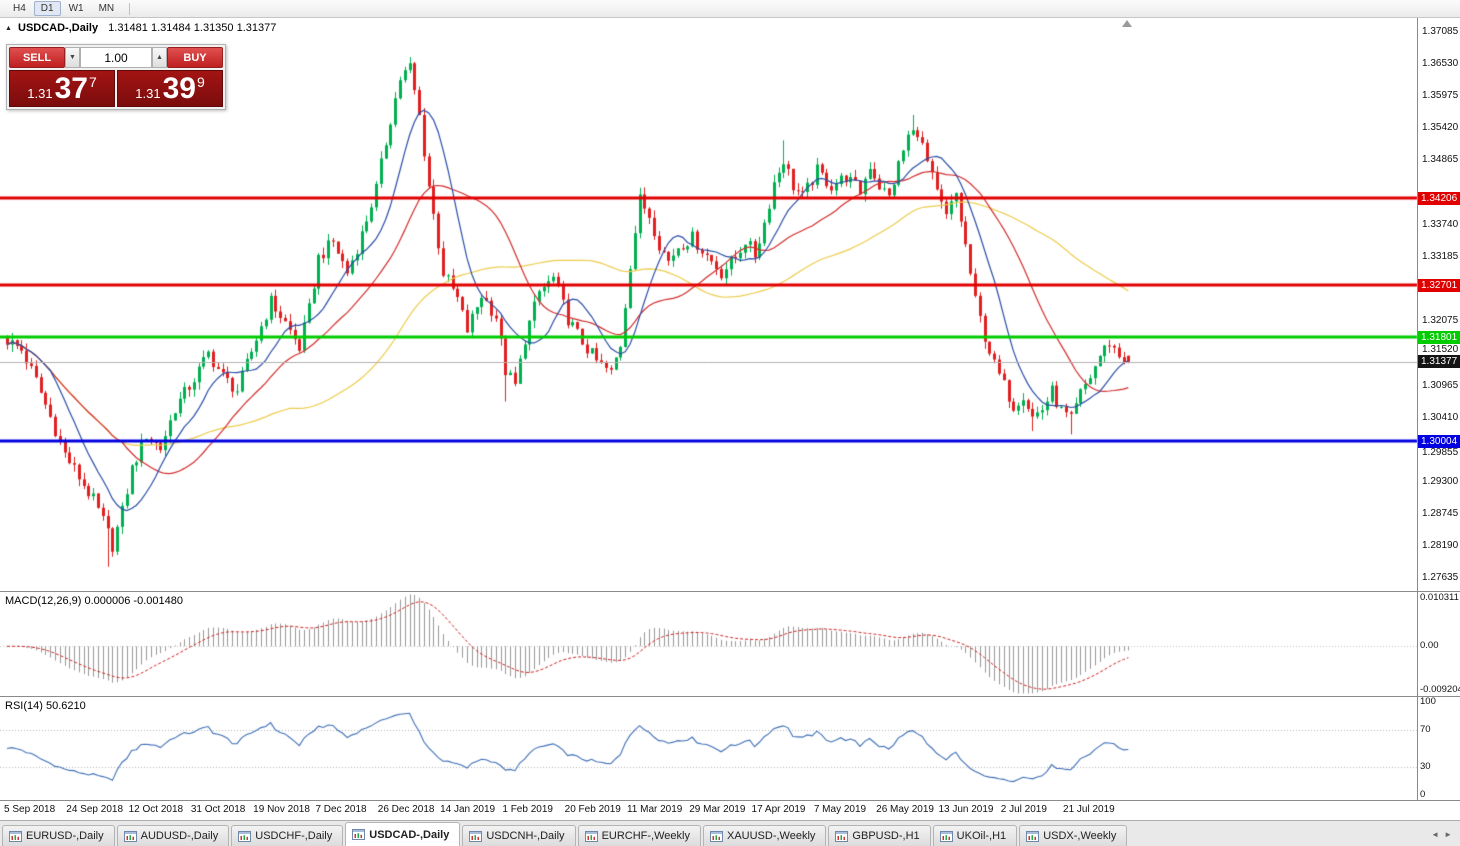  Describe the element at coordinates (281, 809) in the screenshot. I see `date-label: 19 Nov 2018` at that location.